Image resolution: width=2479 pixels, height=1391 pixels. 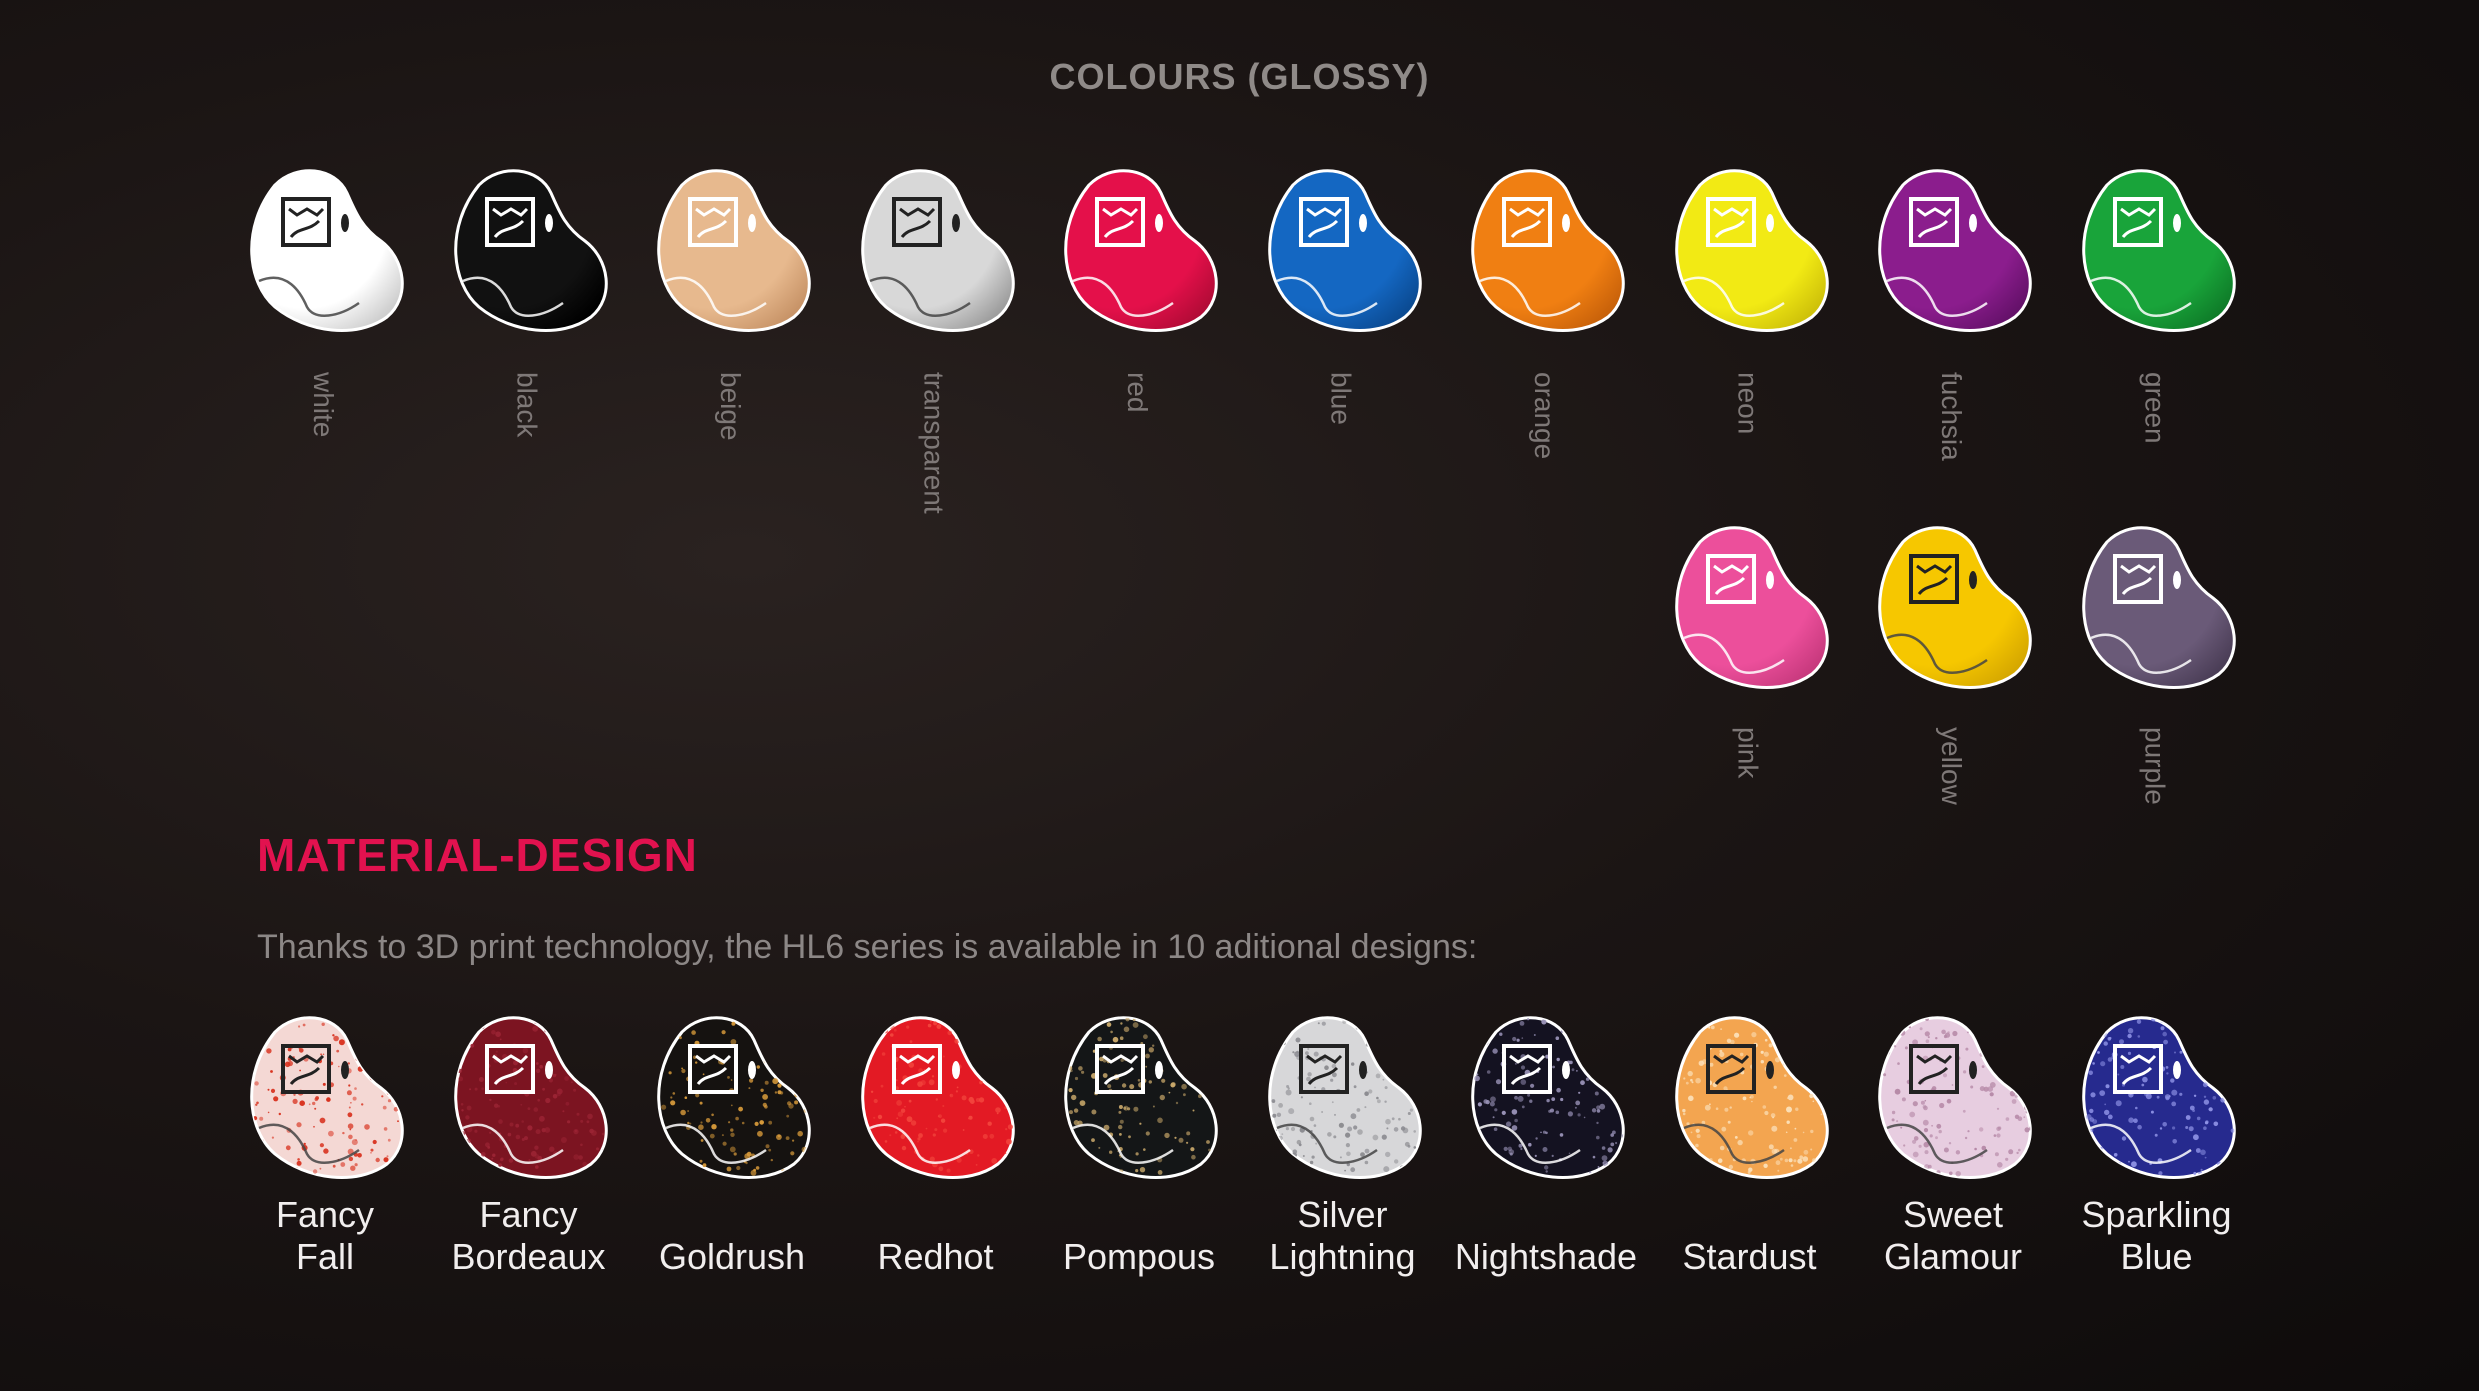 What do you see at coordinates (1137, 392) in the screenshot?
I see `colour-label-red: red` at bounding box center [1137, 392].